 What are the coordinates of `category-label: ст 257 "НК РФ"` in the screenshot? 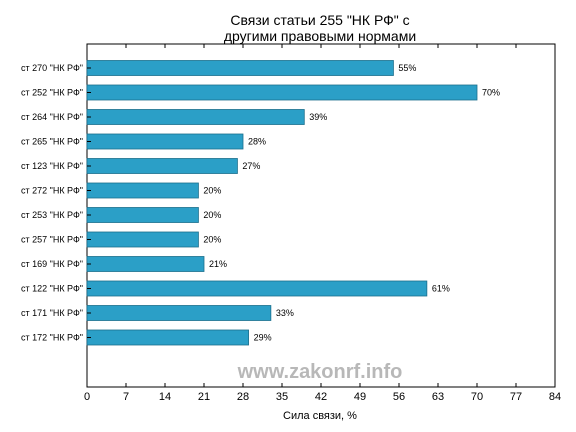 It's located at (52, 240).